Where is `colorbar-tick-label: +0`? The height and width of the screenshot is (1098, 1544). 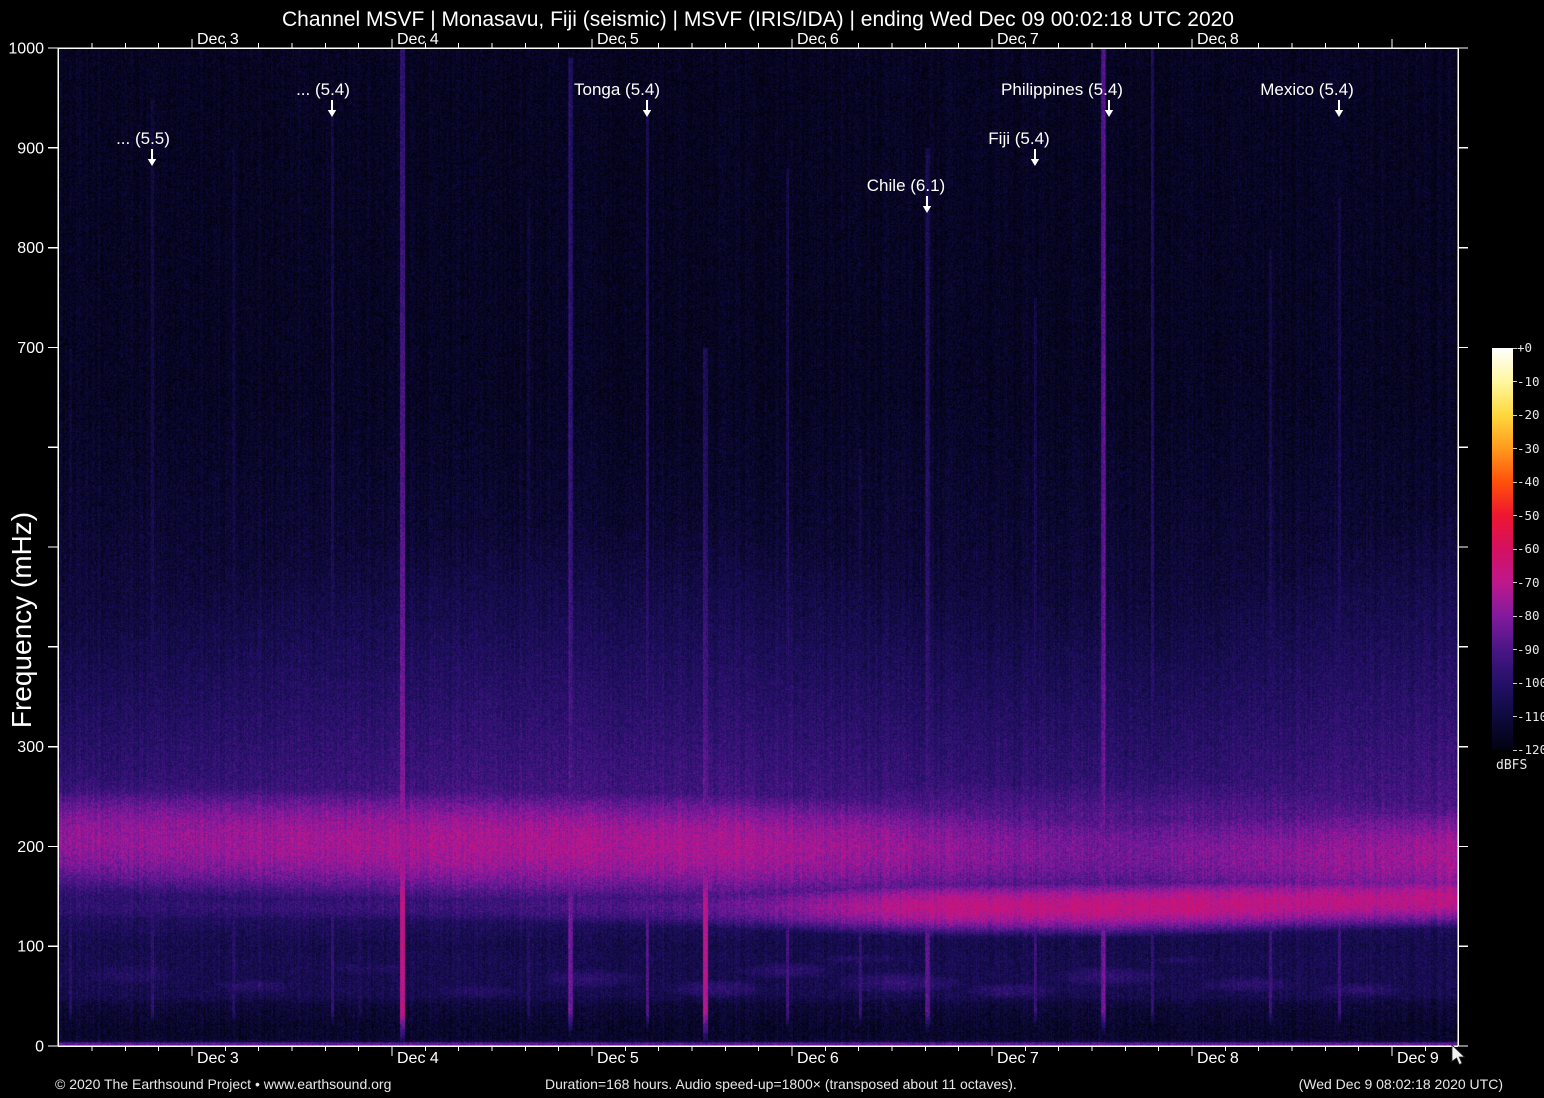
colorbar-tick-label: +0 is located at coordinates (1525, 347).